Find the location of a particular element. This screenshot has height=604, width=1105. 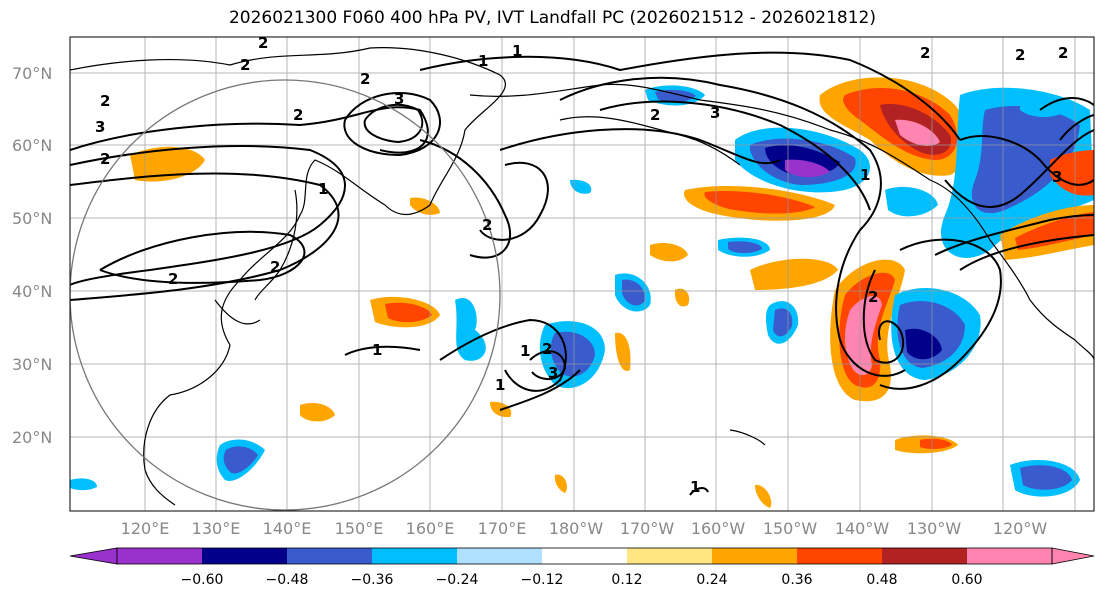

lon-label: 180°W is located at coordinates (576, 528).